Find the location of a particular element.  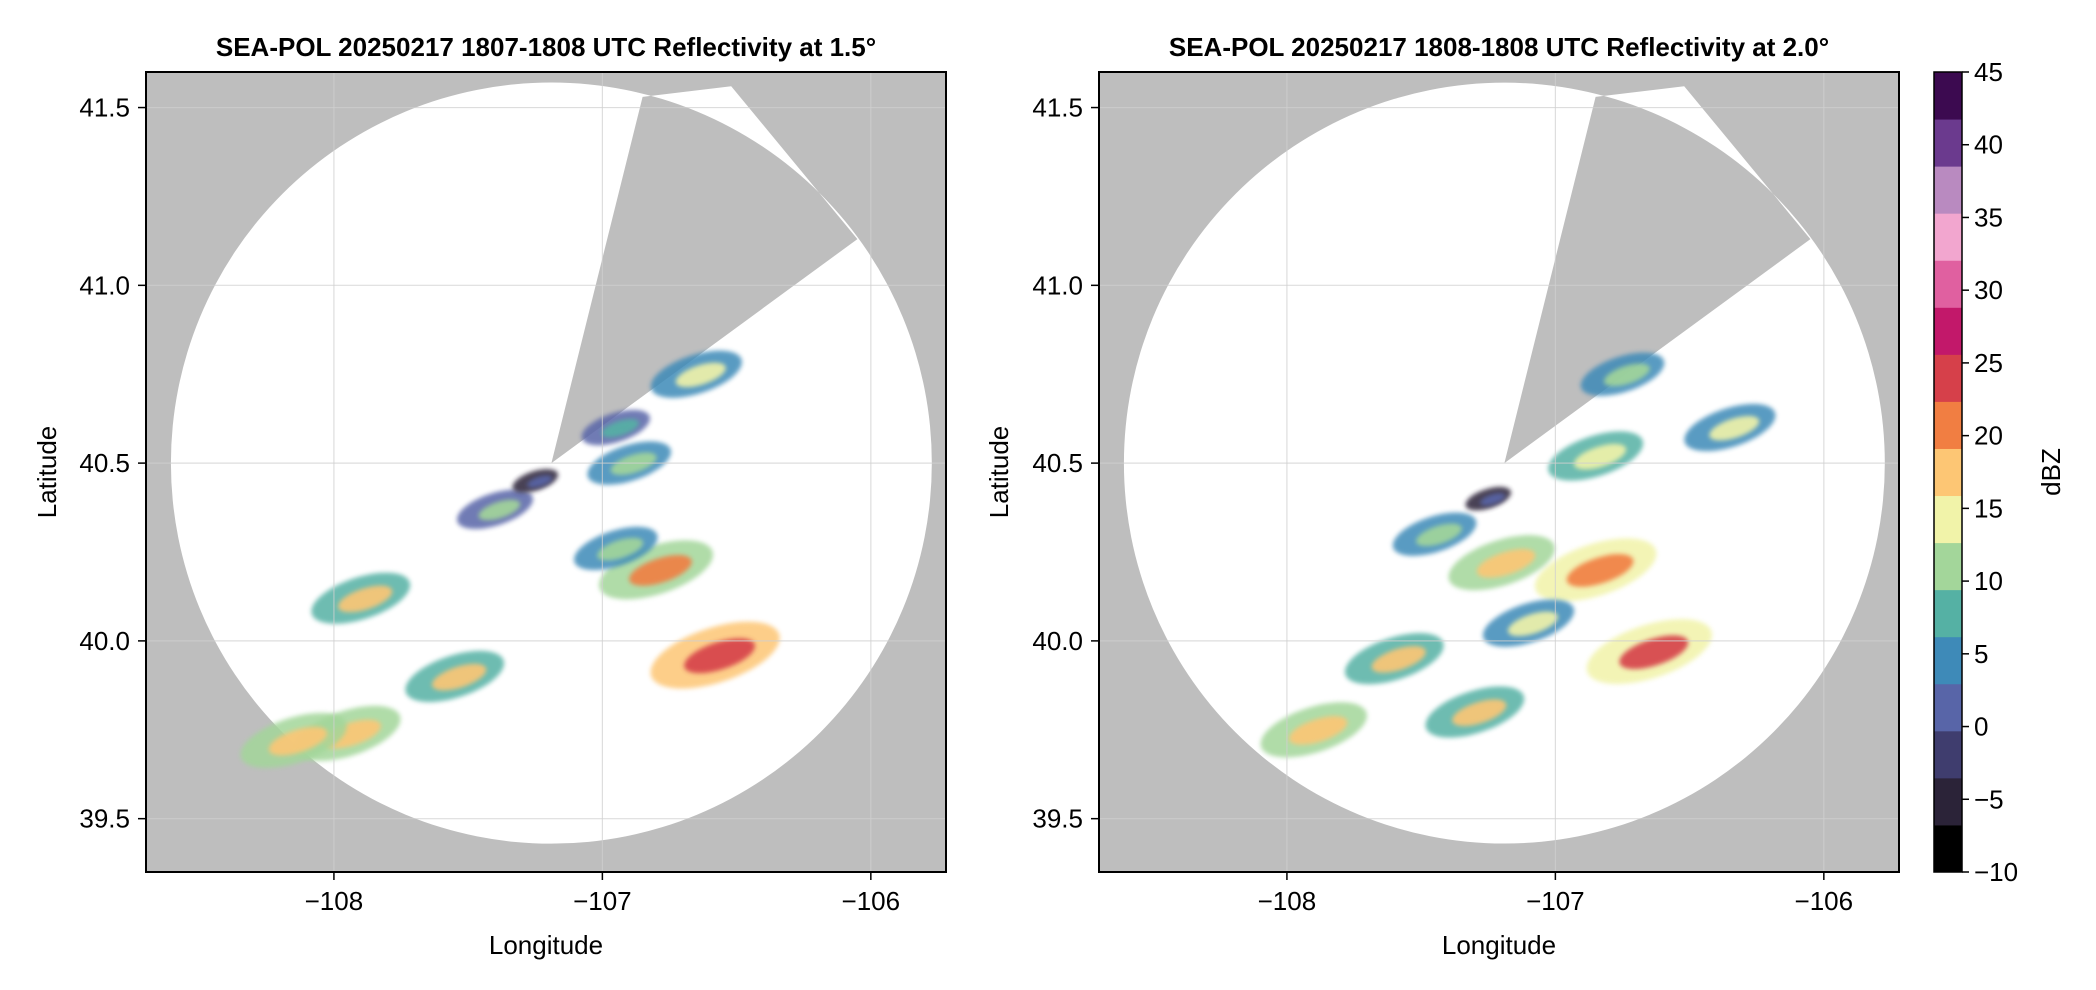

colorbar-tick-label: 0 is located at coordinates (1981, 727).